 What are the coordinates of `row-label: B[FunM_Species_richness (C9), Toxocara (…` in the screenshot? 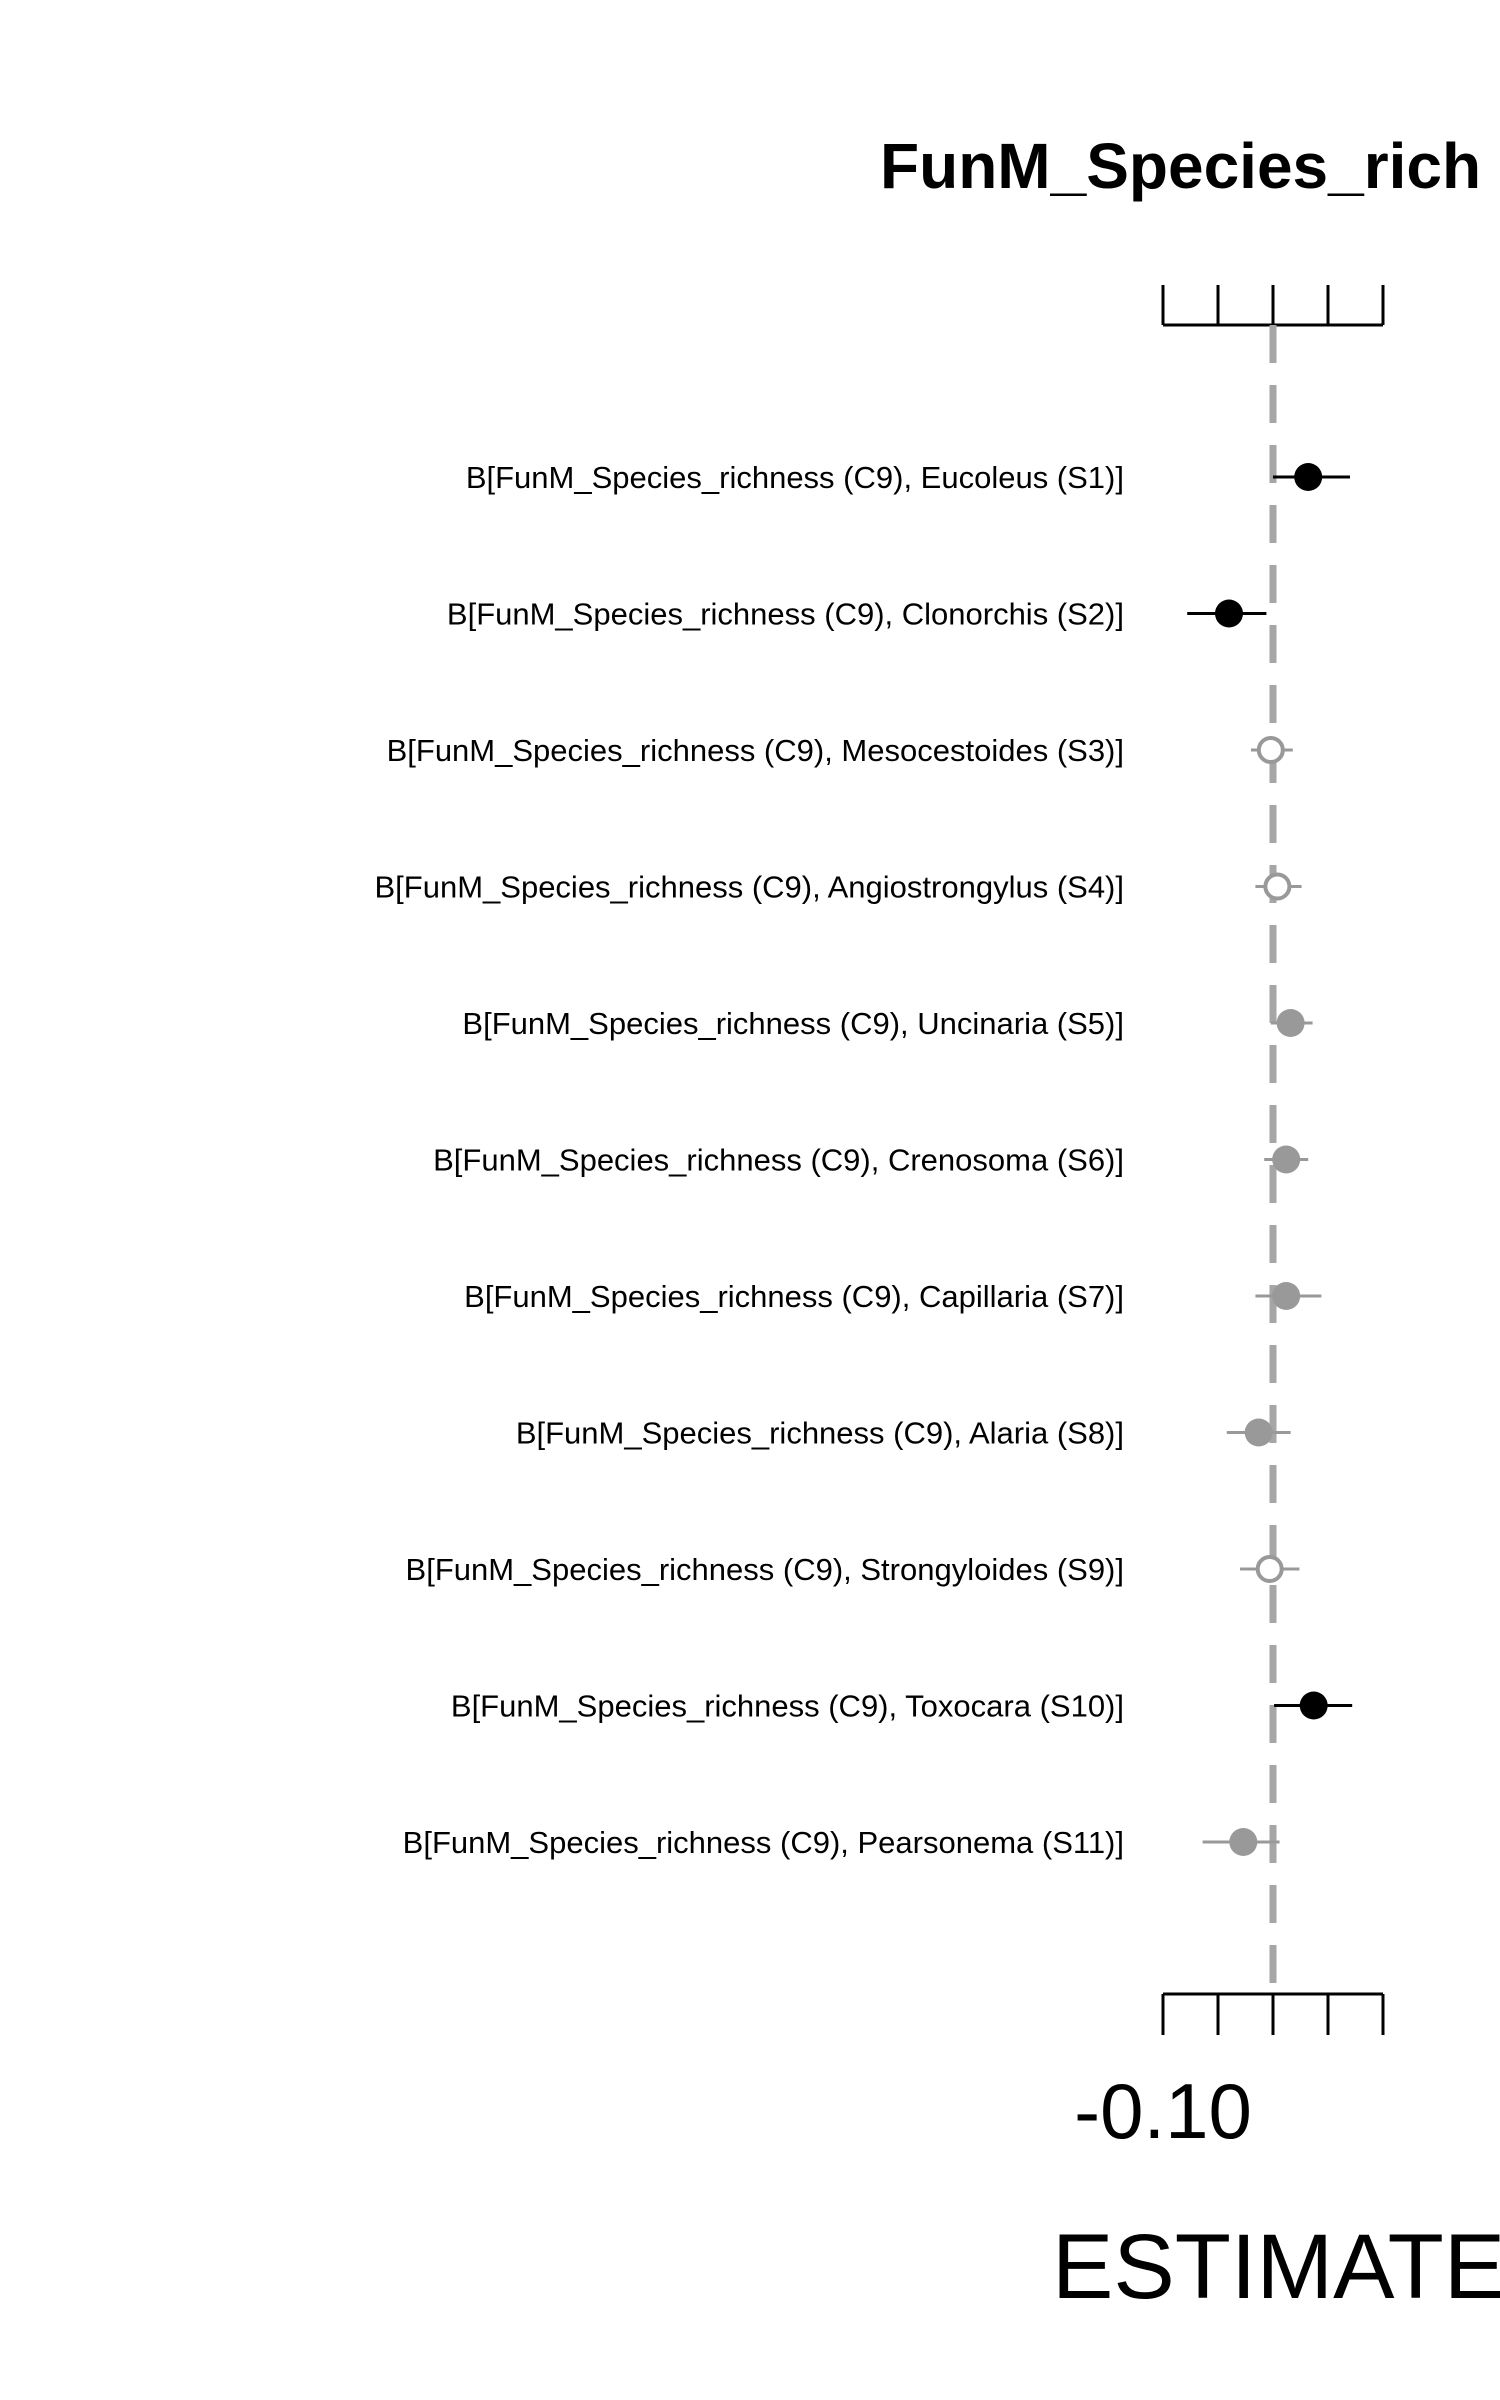 It's located at (787, 1706).